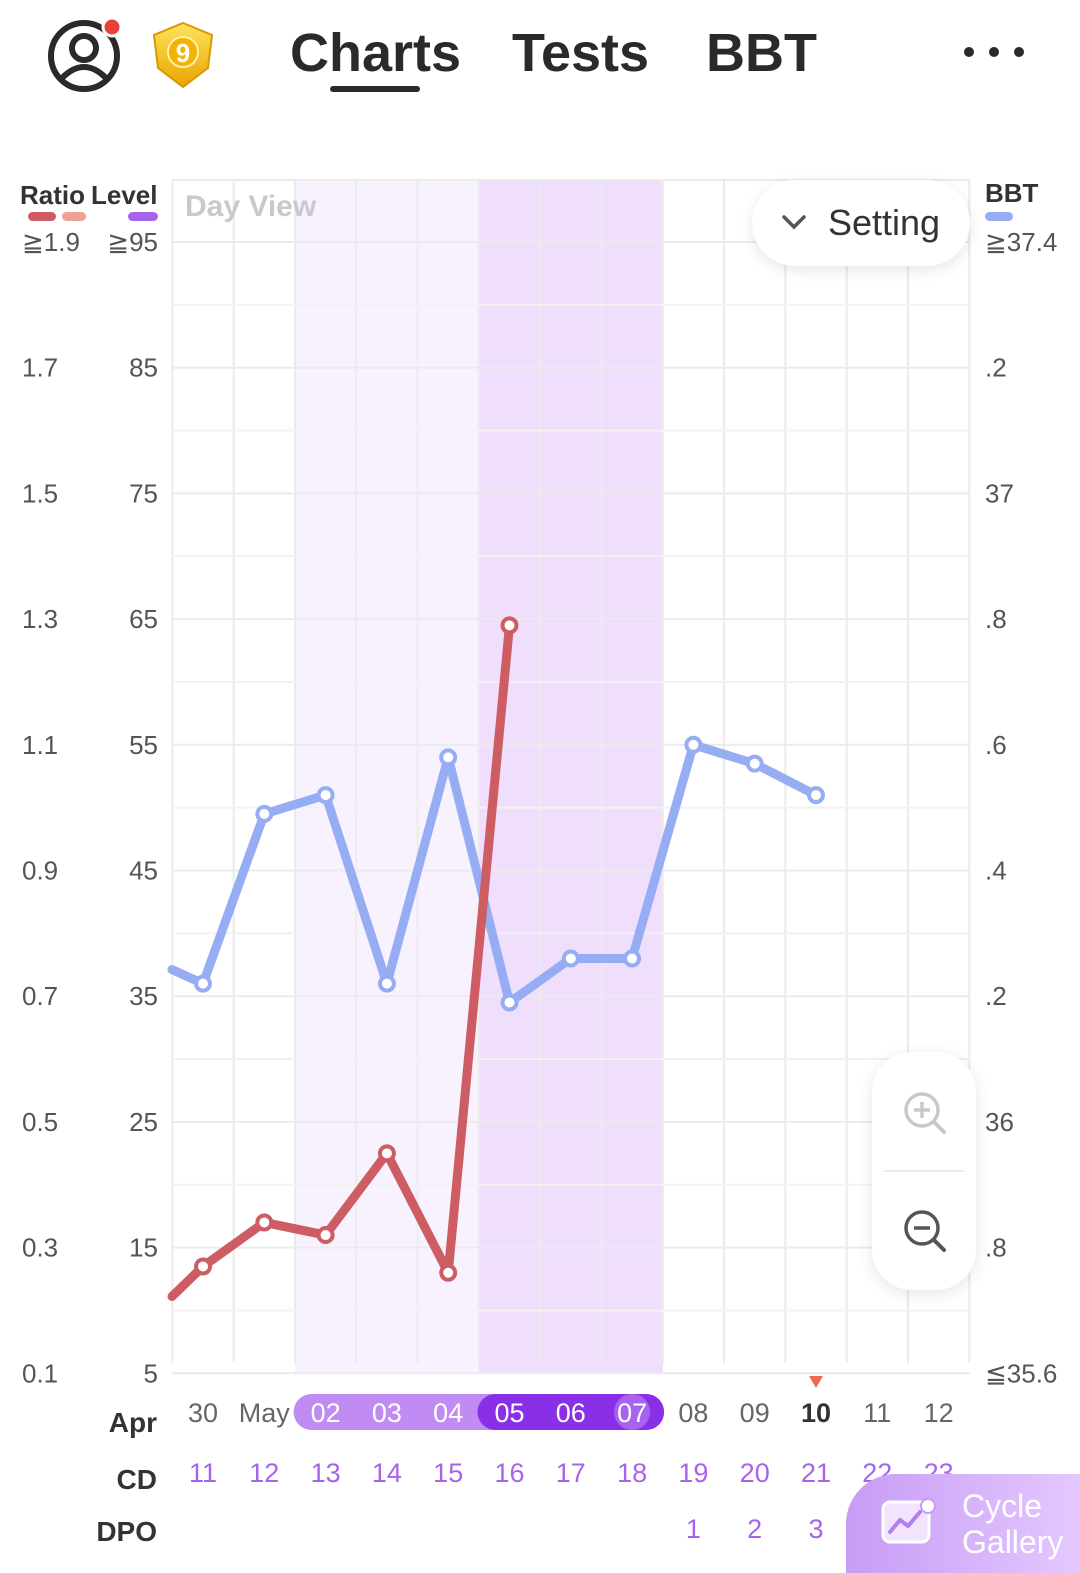  What do you see at coordinates (755, 1413) in the screenshot?
I see `date-label: 09` at bounding box center [755, 1413].